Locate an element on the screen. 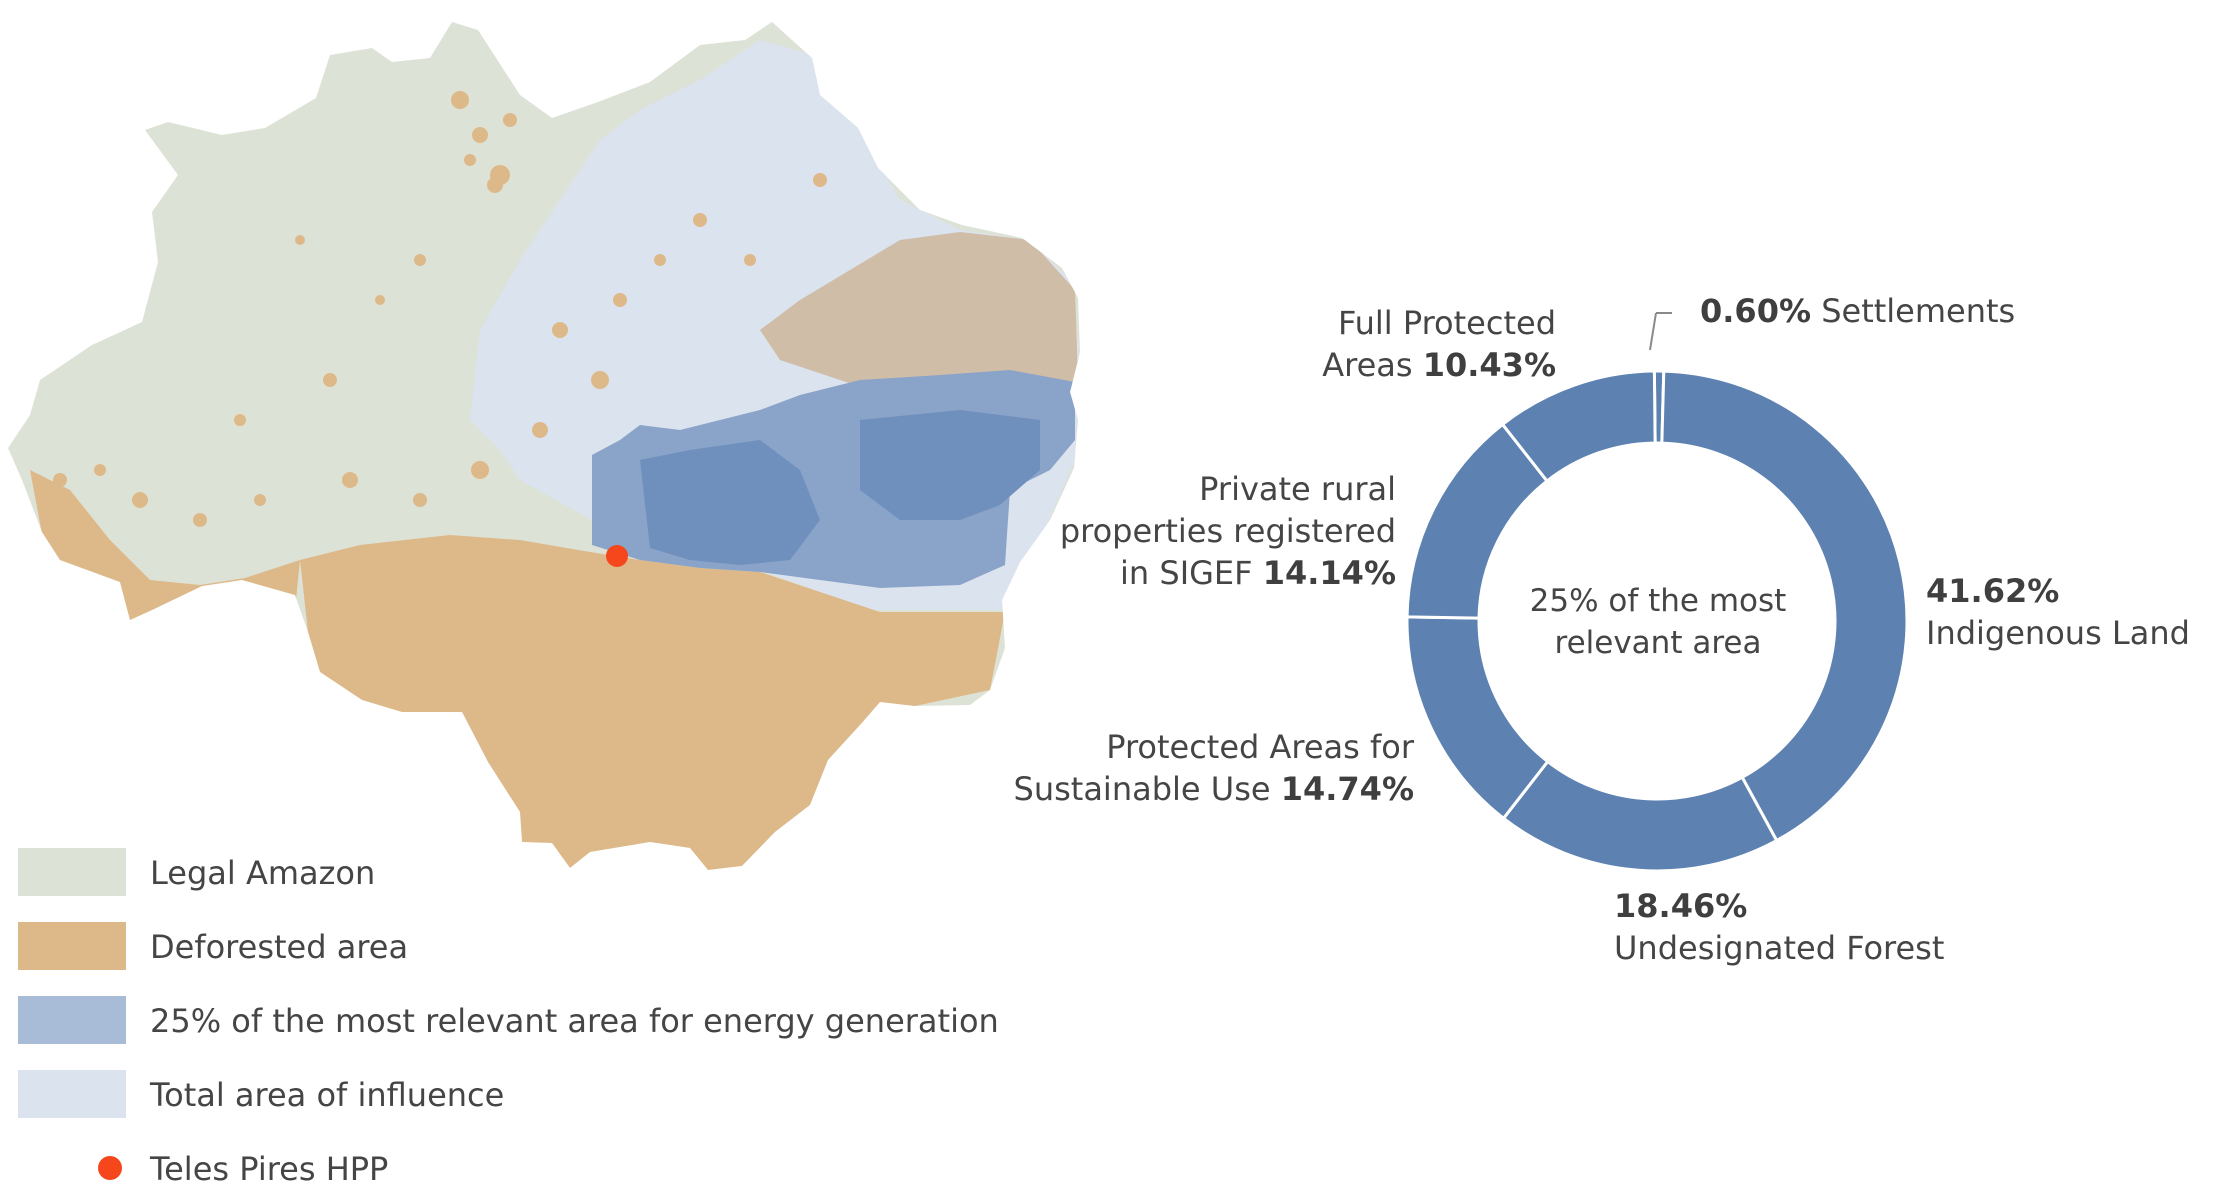  legend-label: Legal Amazon is located at coordinates (263, 873).